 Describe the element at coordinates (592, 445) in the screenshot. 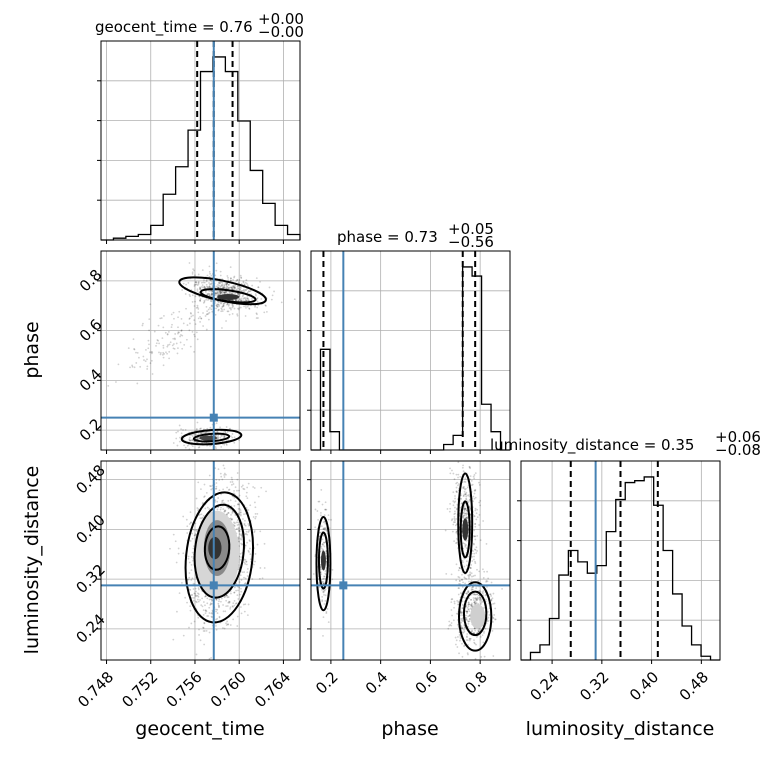

I see `title-luminosity-distance: luminosity_distance = 0.35` at that location.